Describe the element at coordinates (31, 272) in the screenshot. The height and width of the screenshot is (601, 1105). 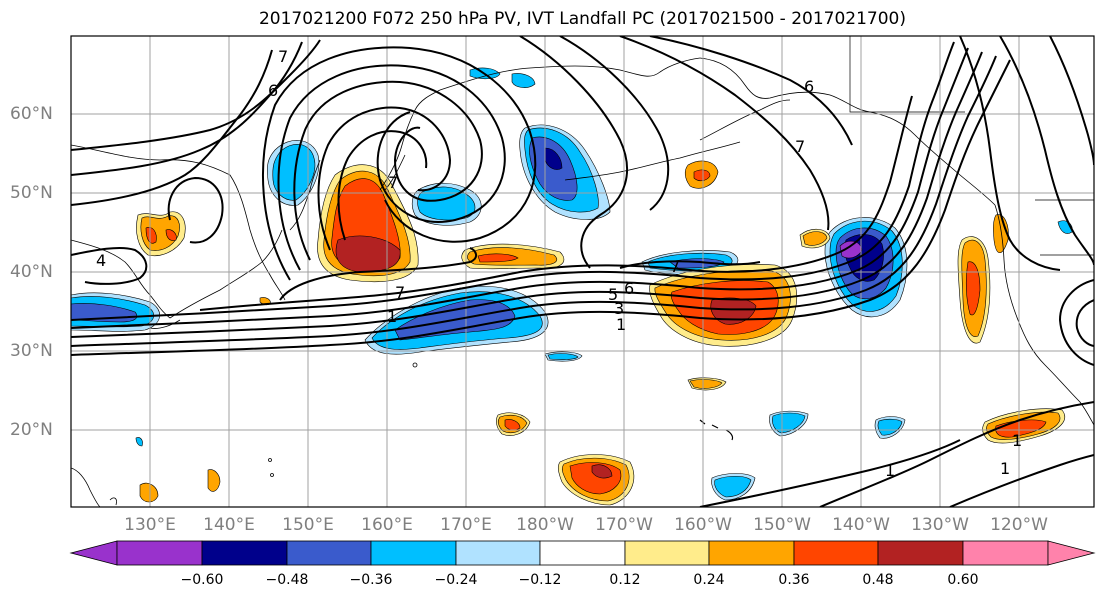
I see `latitude-label: 40°N` at that location.